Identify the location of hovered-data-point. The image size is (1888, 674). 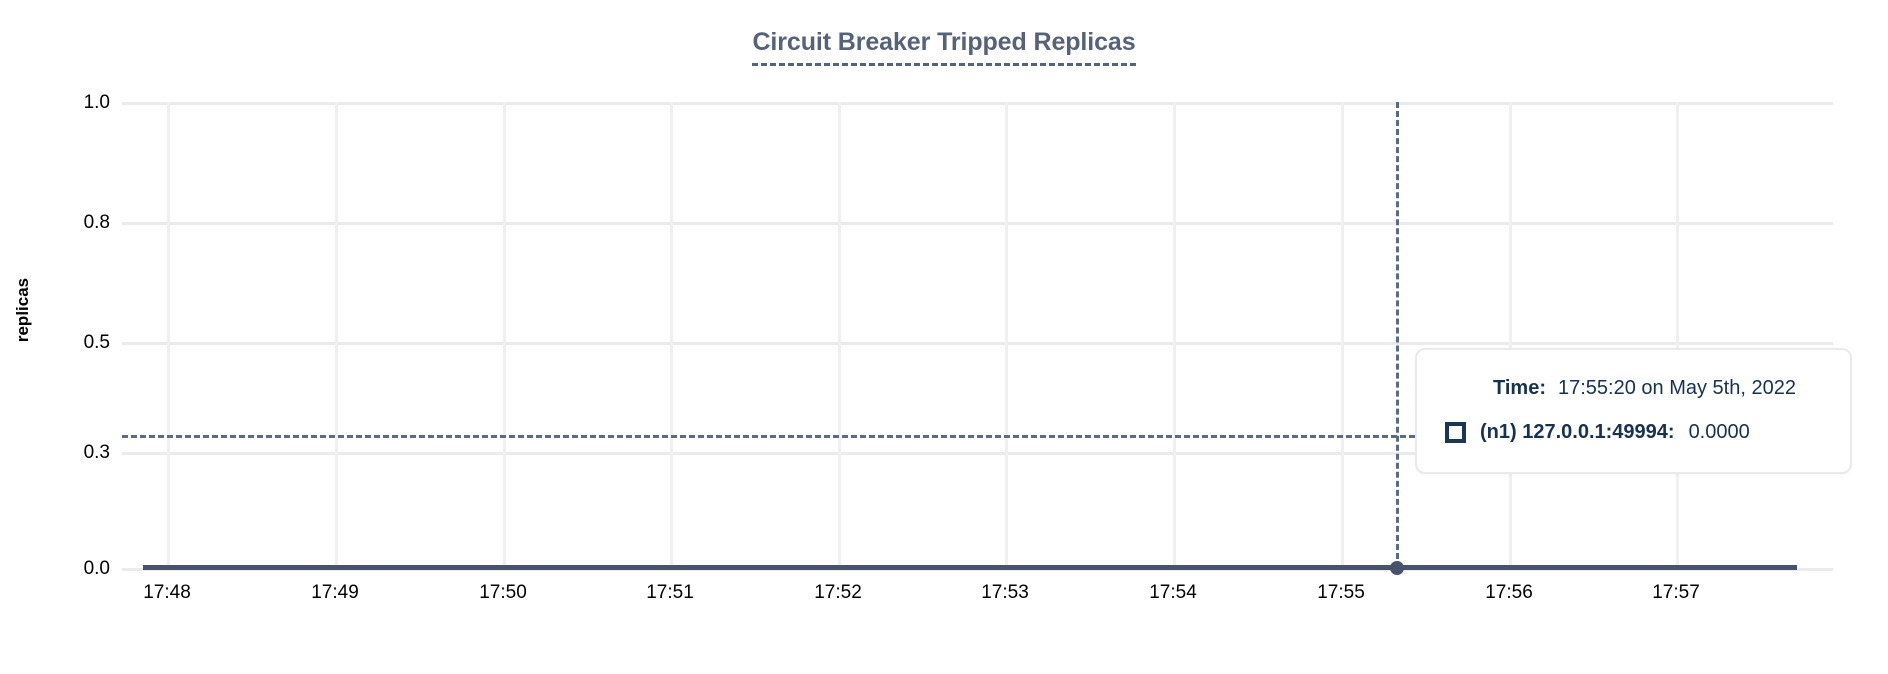
(1397, 568).